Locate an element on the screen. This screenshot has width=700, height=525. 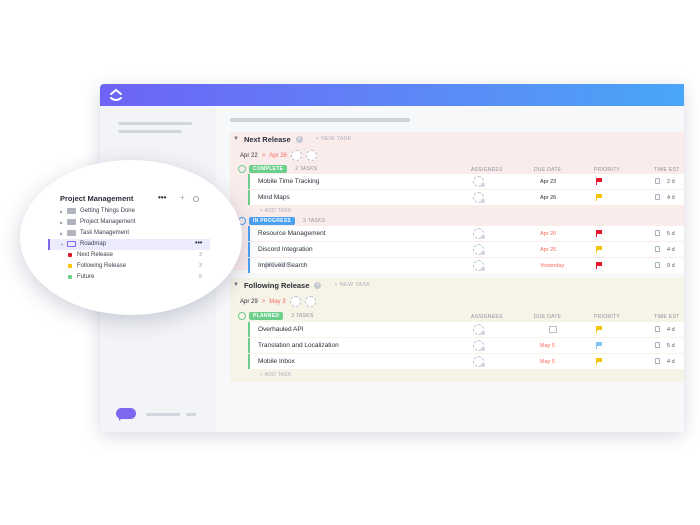
due-date: Yesterday is located at coordinates (552, 265).